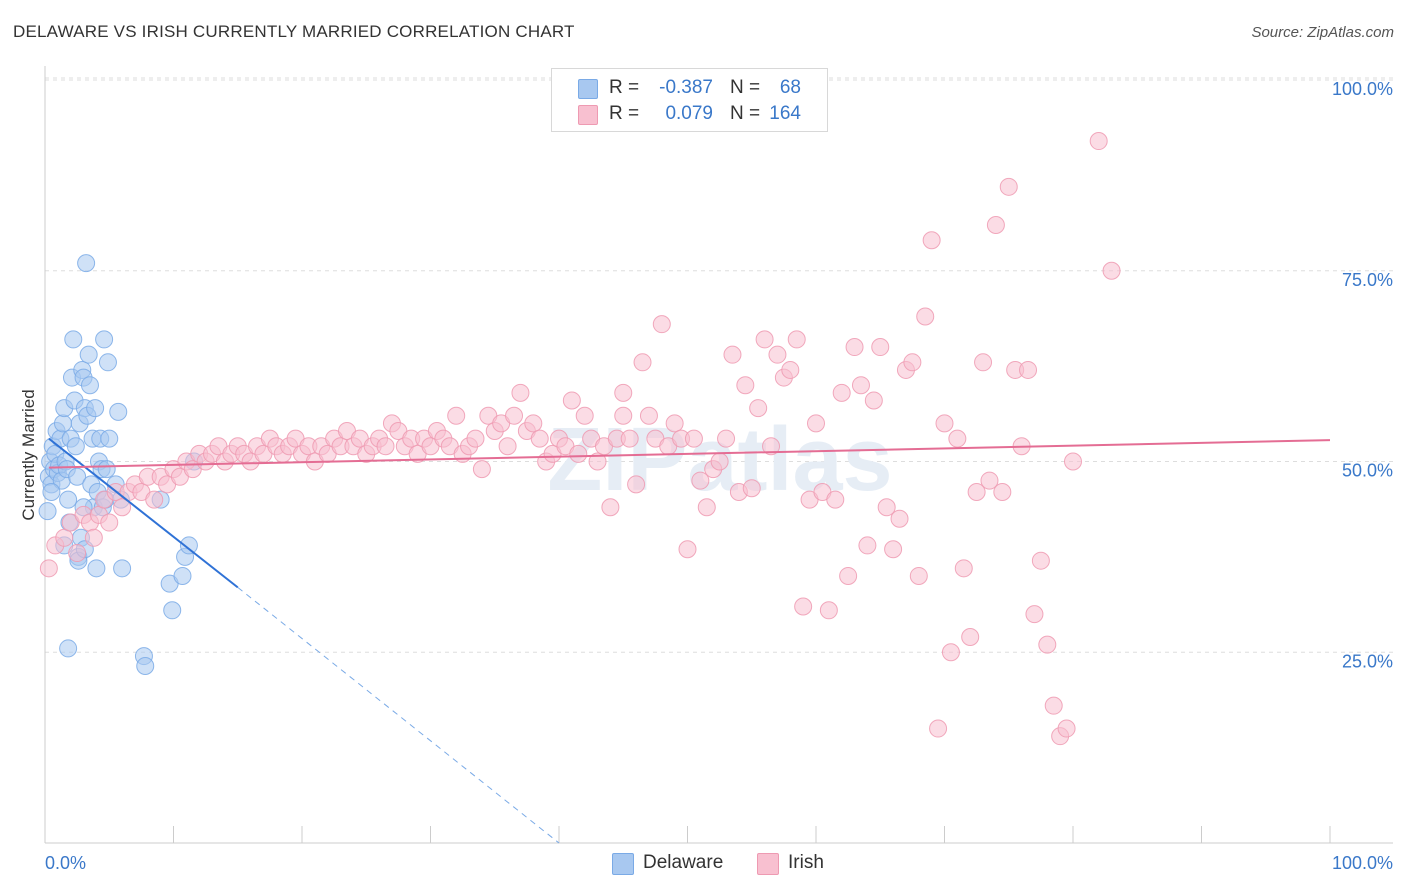 Image resolution: width=1406 pixels, height=892 pixels. Describe the element at coordinates (1367, 280) in the screenshot. I see `y-tick-label: 75.0%` at that location.